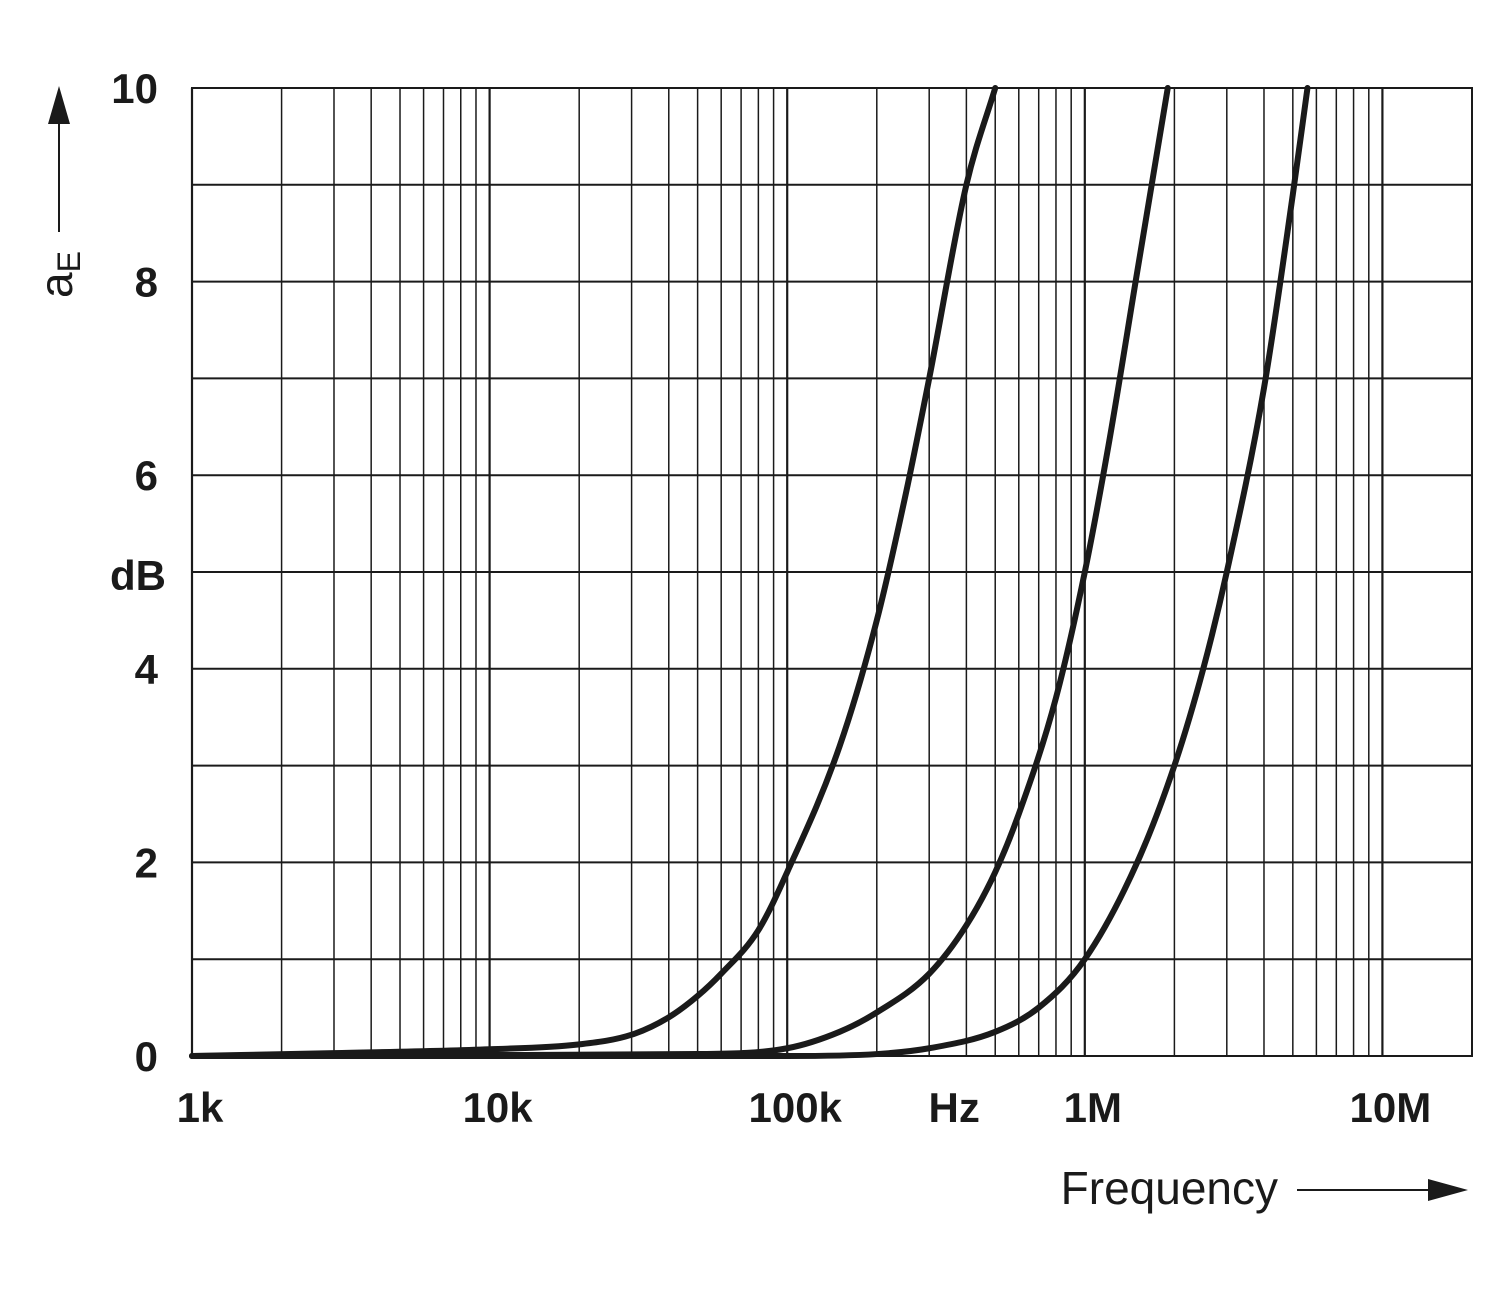  I want to click on y-tick-label: 6, so click(146, 475).